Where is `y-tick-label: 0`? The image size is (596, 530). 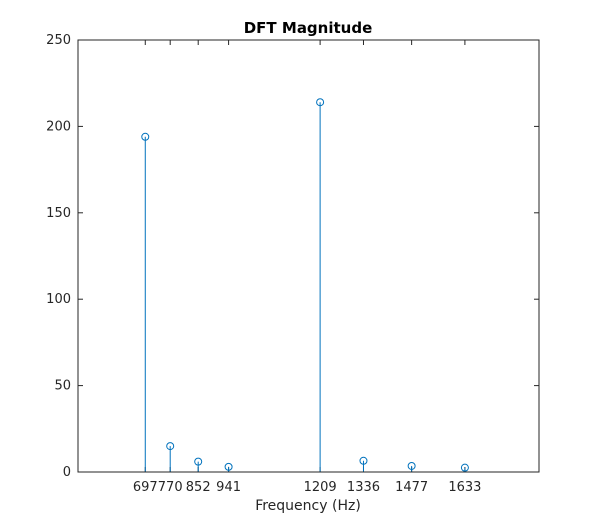 y-tick-label: 0 is located at coordinates (67, 472).